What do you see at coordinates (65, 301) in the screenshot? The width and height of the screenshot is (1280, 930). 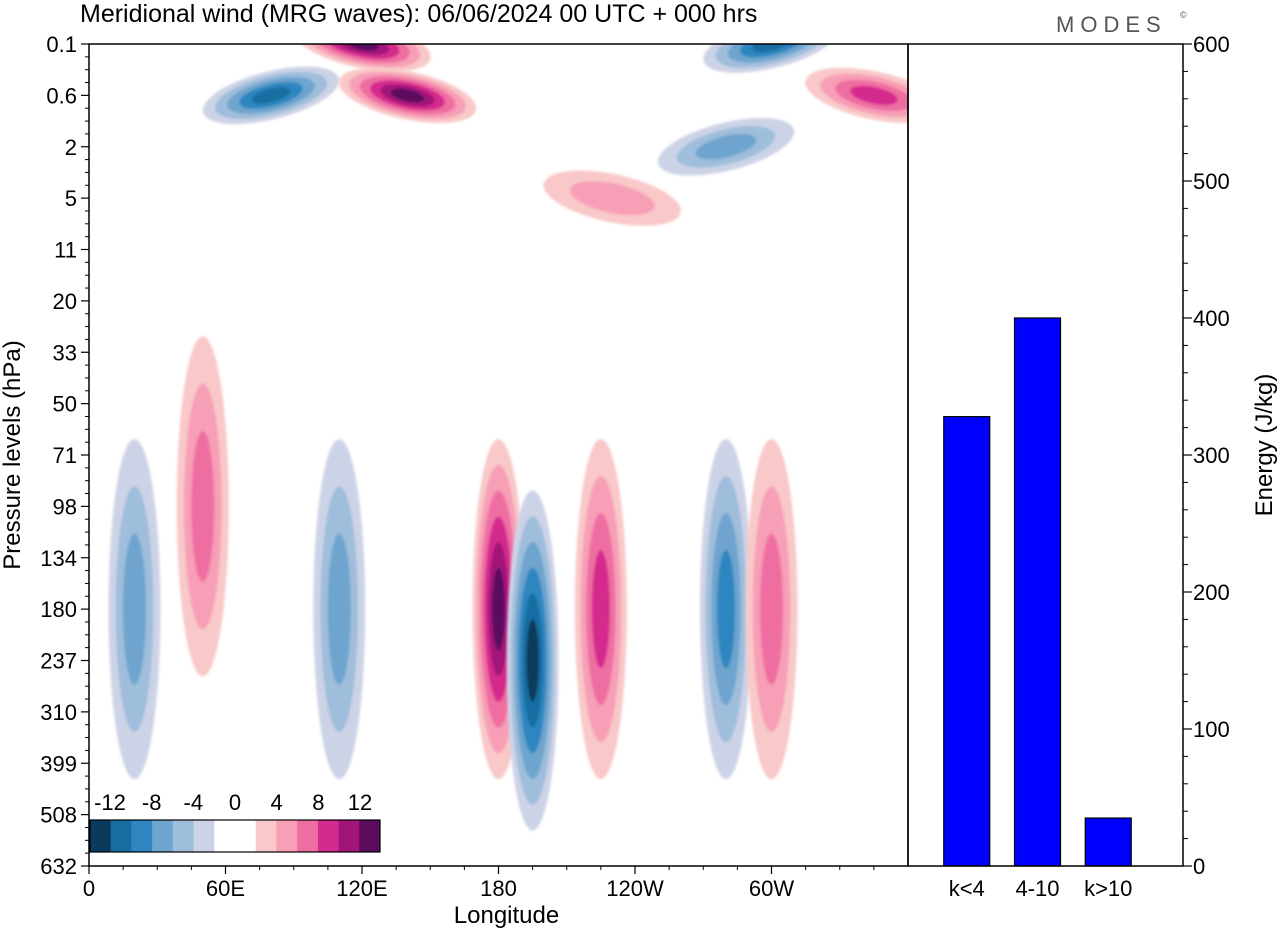 I see `y-tick-label: 20` at bounding box center [65, 301].